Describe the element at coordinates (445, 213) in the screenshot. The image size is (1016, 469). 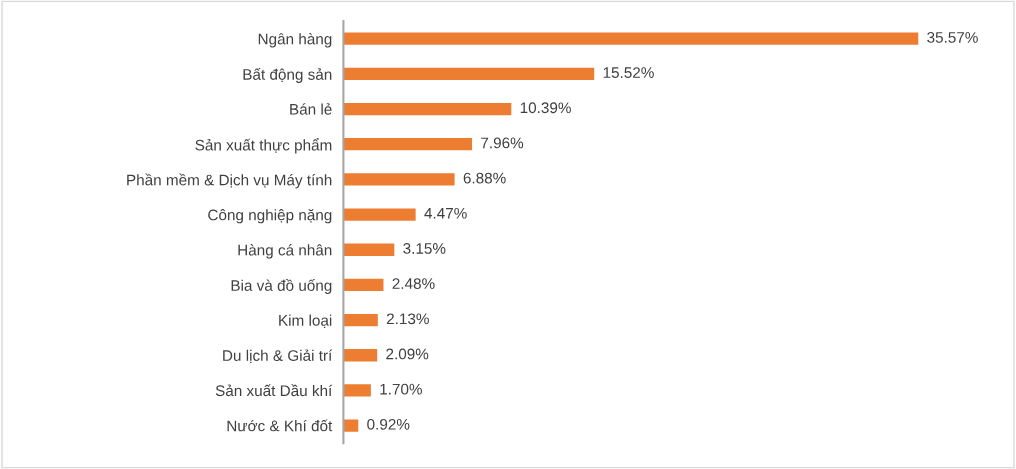
I see `data-label: 4.47%` at that location.